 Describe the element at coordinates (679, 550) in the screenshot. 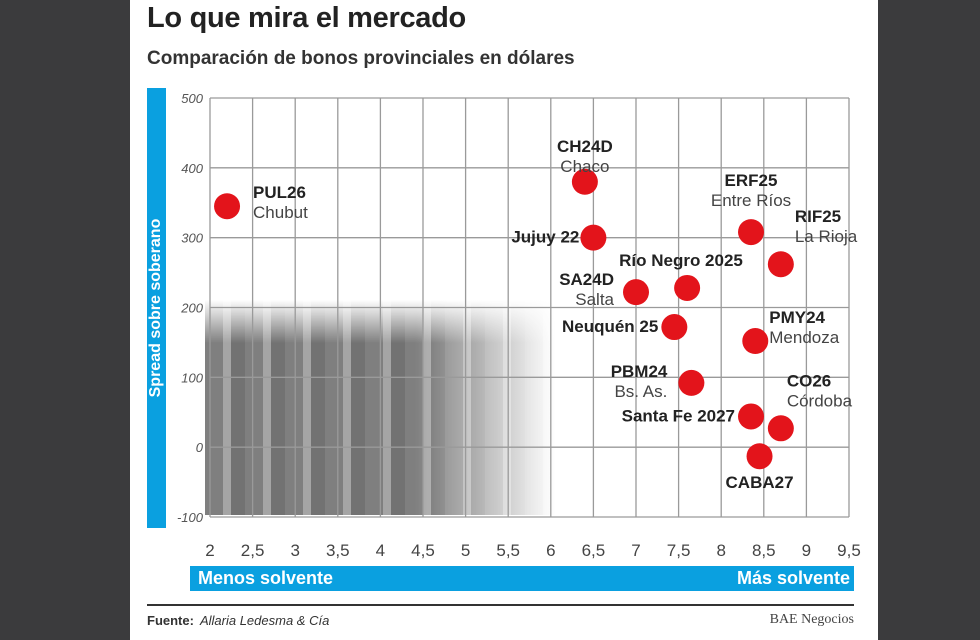

I see `x-tick-label: 7,5` at that location.